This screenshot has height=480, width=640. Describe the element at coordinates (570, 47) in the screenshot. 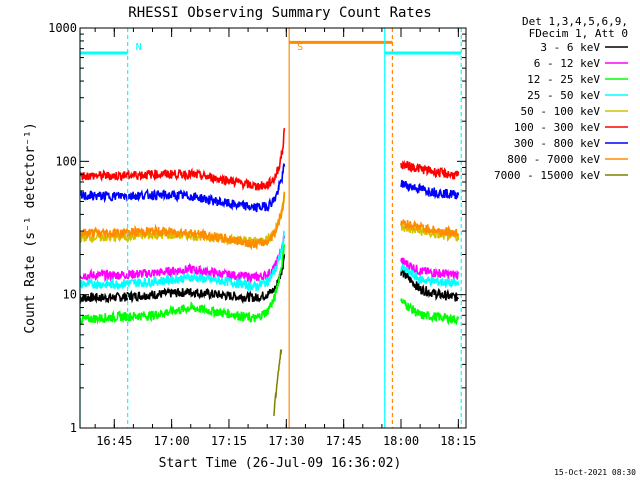

I see `legend-label-1: 3 - 6 keV` at that location.